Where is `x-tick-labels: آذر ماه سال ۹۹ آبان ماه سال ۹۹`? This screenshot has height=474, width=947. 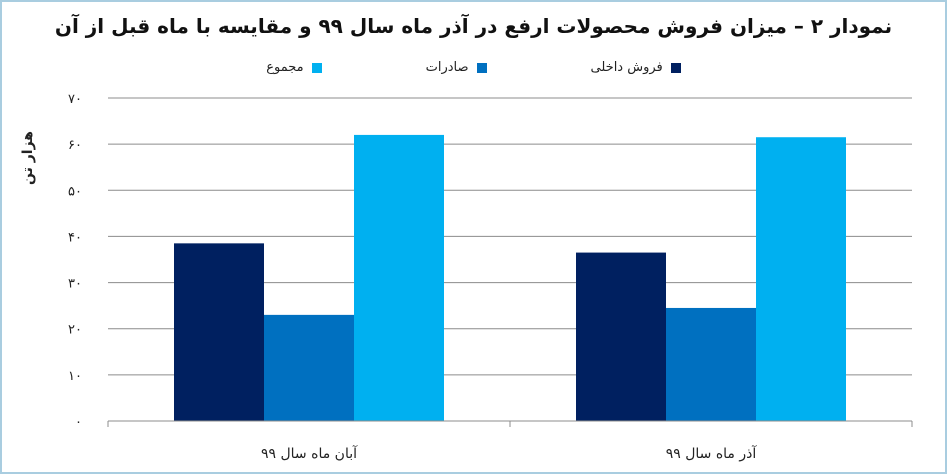 x-tick-labels: آذر ماه سال ۹۹ آبان ماه سال ۹۹ is located at coordinates (509, 453).